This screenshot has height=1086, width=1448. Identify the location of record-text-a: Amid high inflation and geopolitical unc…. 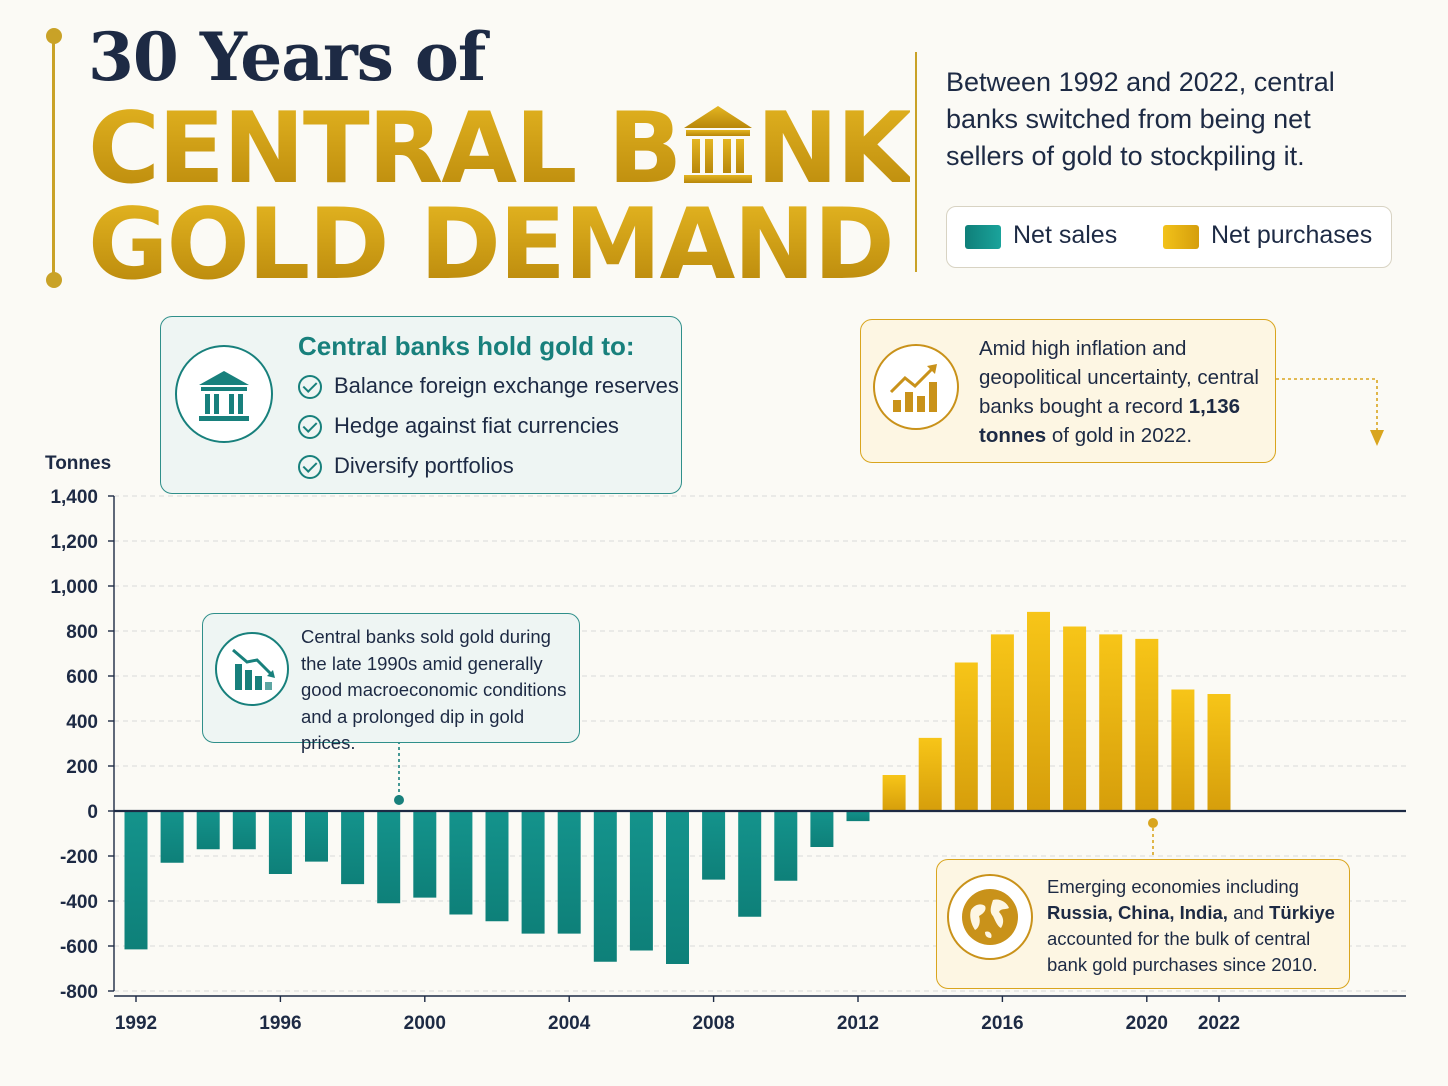
(1119, 377).